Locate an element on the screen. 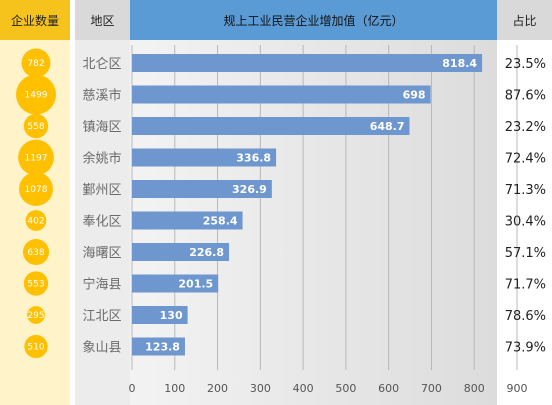  x-tick-label: 500 is located at coordinates (345, 388).